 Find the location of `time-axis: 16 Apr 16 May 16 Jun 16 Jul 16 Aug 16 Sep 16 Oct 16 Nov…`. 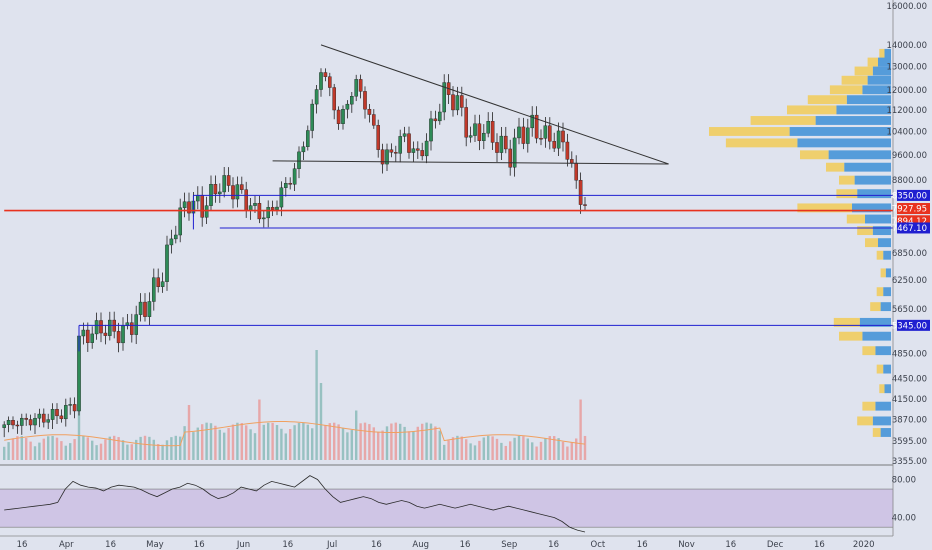

time-axis: 16 Apr 16 May 16 Jun 16 Jul 16 Aug 16 Sep 16 Oct 16 Nov… is located at coordinates (446, 542).